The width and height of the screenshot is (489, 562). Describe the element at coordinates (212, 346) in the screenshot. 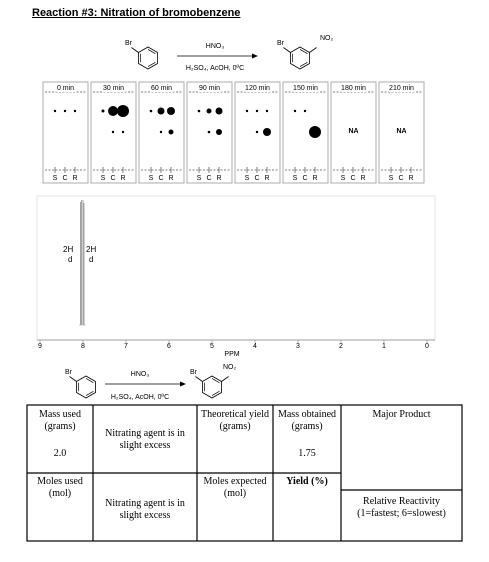

I see `x-tick-label: 5` at that location.